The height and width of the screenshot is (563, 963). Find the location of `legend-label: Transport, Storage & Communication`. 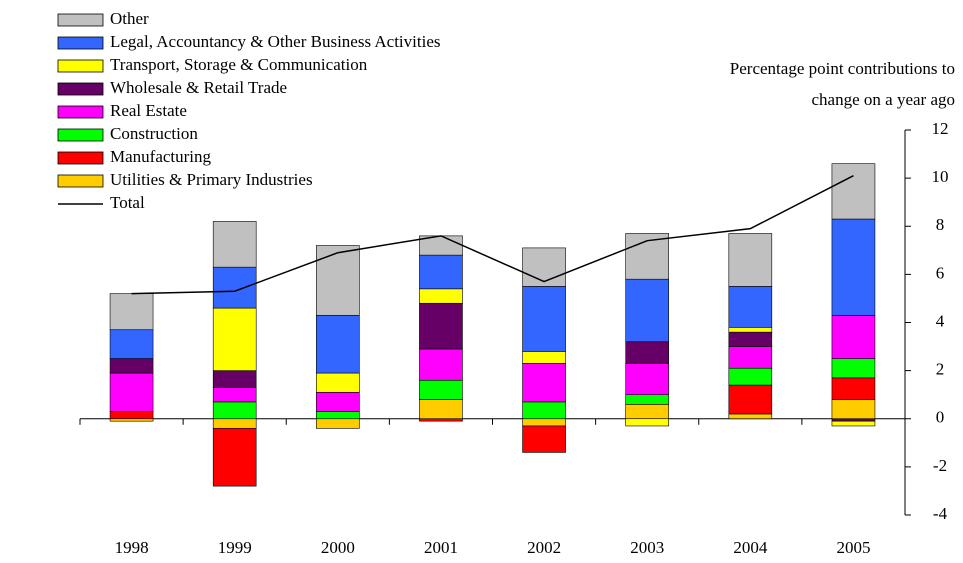

legend-label: Transport, Storage & Communication is located at coordinates (239, 64).